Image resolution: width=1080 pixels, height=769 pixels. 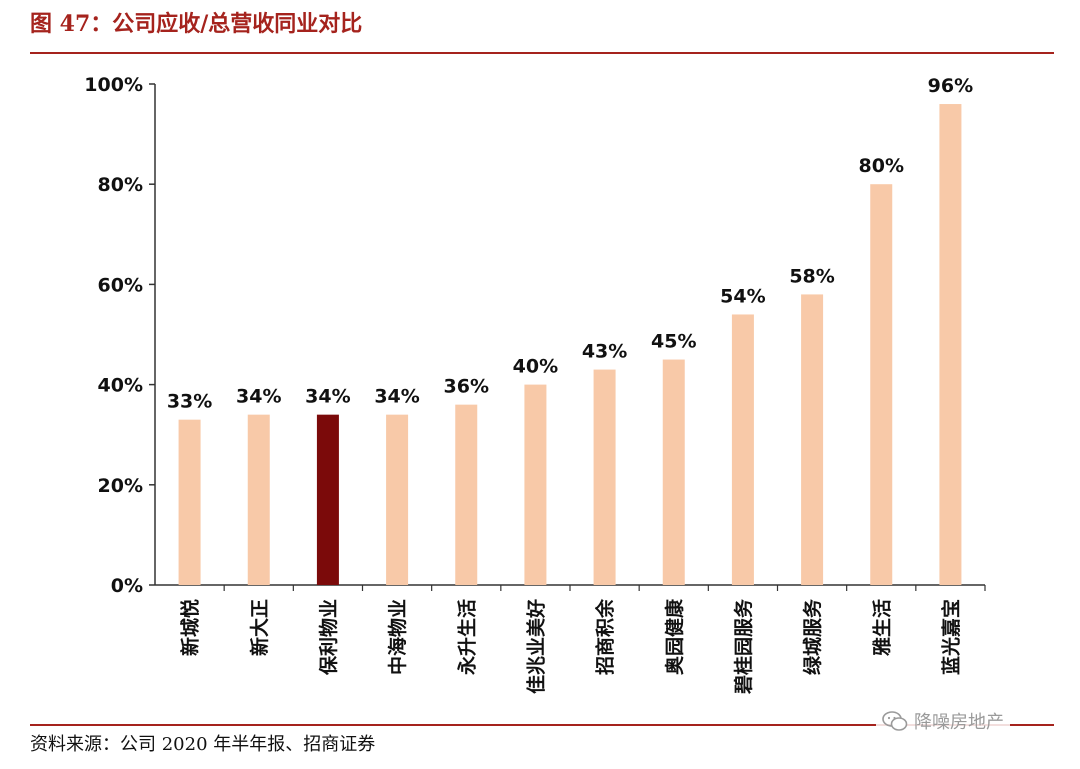 What do you see at coordinates (113, 85) in the screenshot?
I see `y-tick-label: 100%` at bounding box center [113, 85].